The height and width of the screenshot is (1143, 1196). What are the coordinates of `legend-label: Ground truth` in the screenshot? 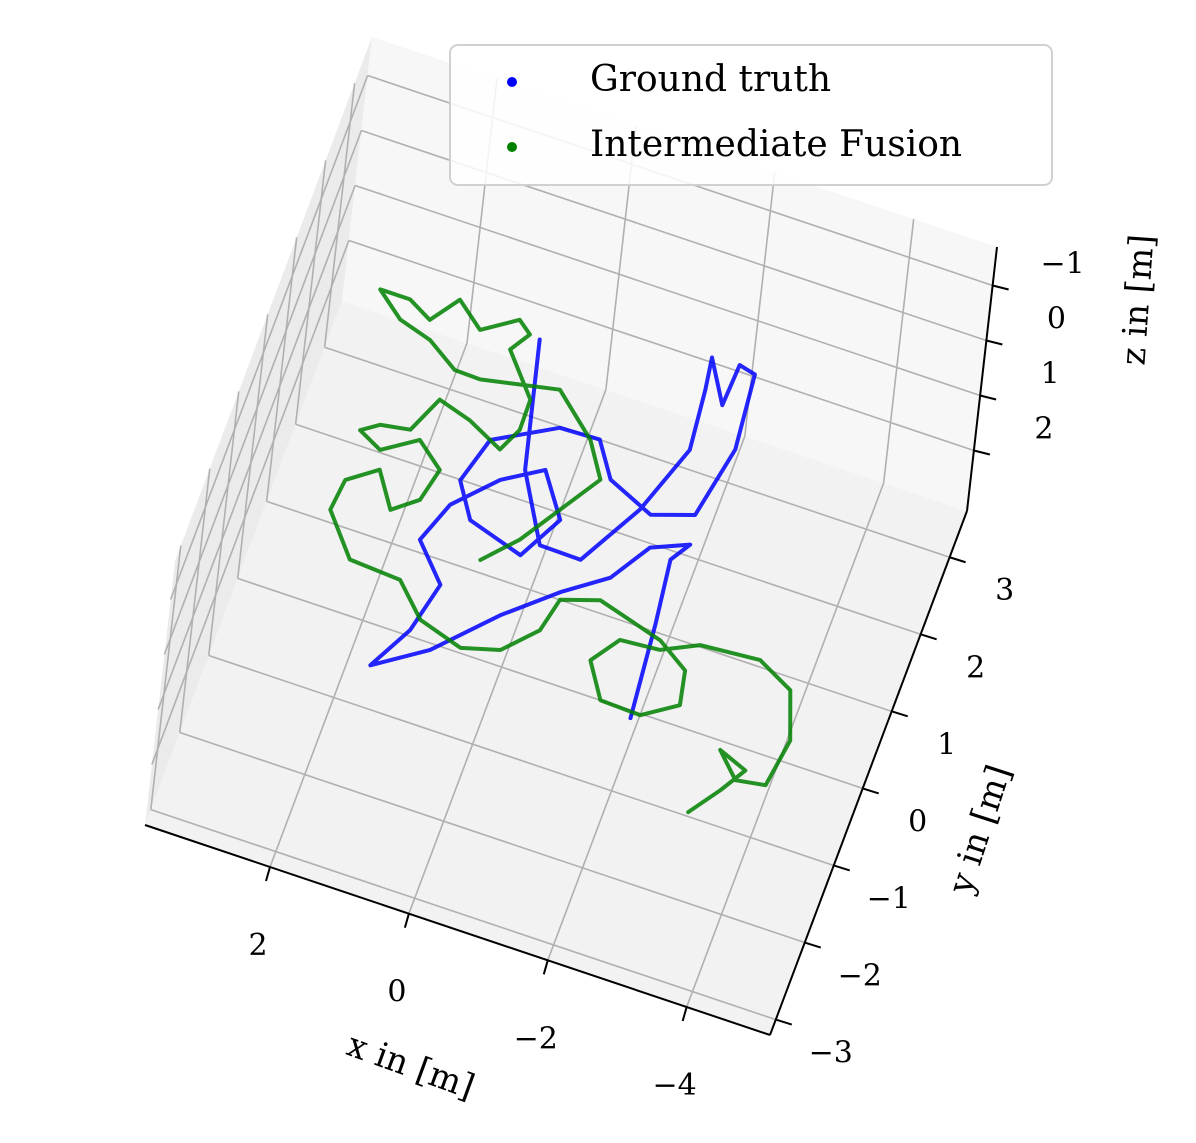 It's located at (710, 79).